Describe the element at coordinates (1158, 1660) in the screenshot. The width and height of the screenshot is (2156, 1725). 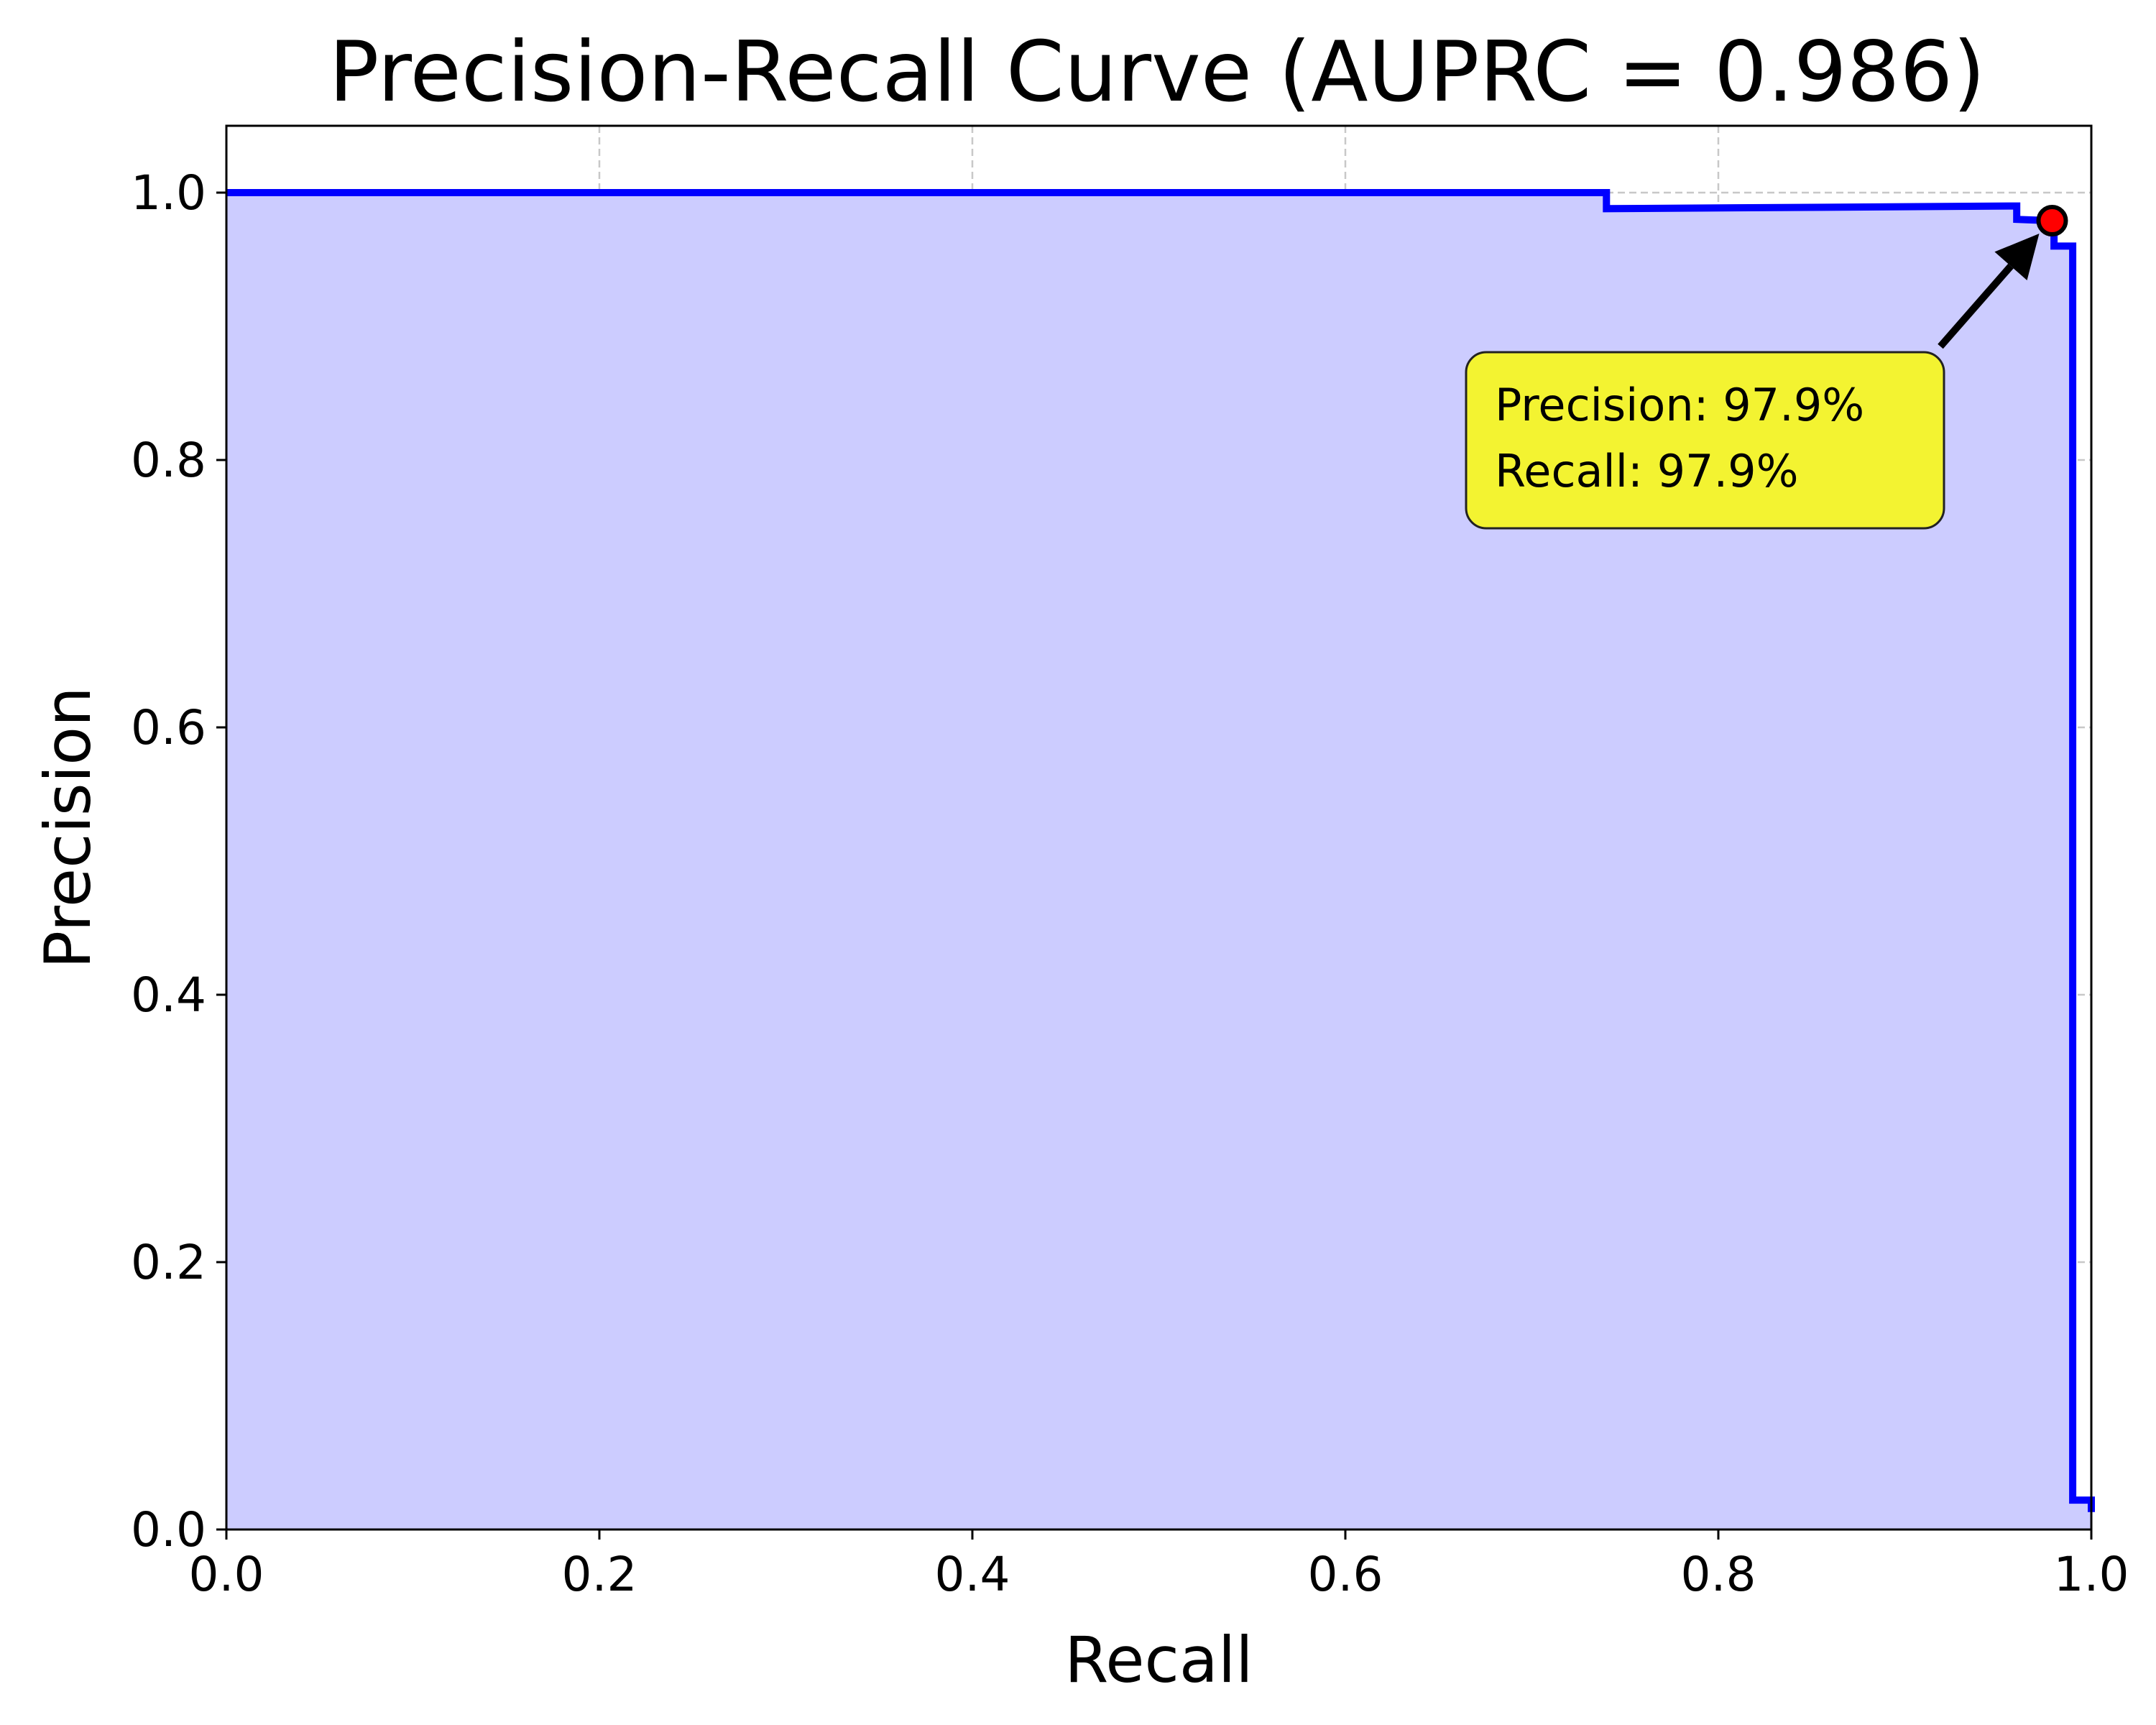
I see `x-axis-label: Recall` at that location.